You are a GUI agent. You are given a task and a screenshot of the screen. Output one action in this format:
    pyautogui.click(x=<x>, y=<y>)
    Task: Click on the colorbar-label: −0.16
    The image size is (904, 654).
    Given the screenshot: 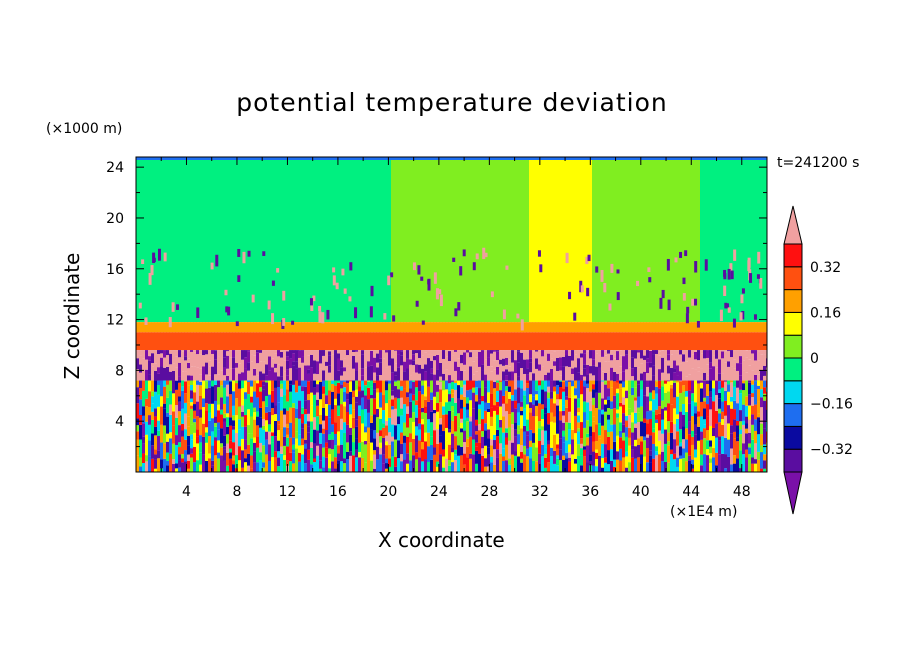 What is the action you would take?
    pyautogui.click(x=831, y=405)
    